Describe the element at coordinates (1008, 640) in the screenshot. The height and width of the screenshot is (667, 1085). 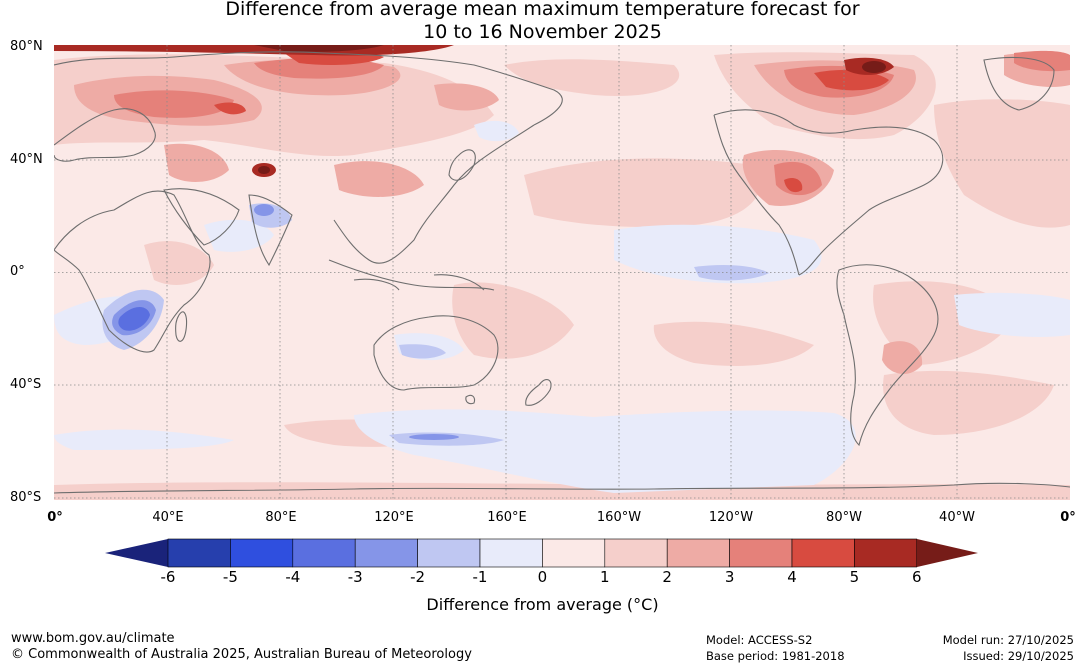
I see `footer-model-run: Model run: 27/10/2025` at that location.